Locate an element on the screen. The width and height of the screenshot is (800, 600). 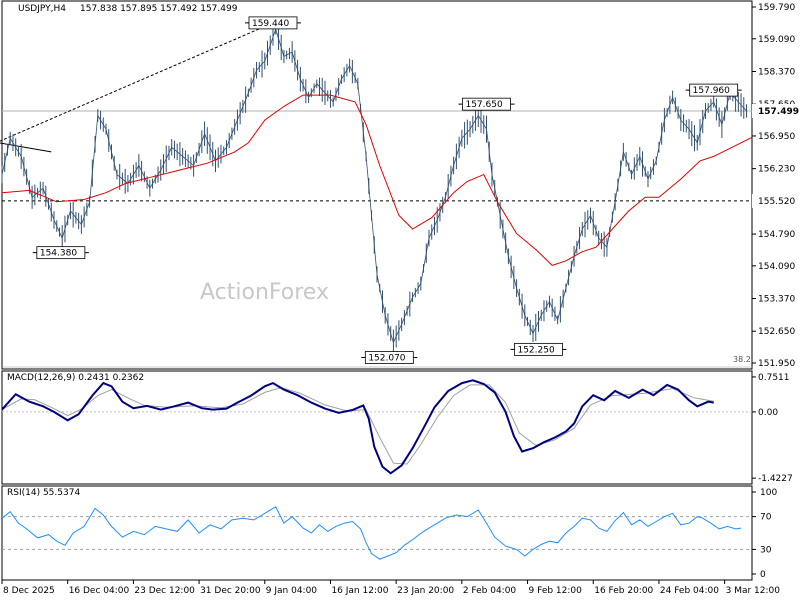
price-tick-label: 156.230 is located at coordinates (776, 170).